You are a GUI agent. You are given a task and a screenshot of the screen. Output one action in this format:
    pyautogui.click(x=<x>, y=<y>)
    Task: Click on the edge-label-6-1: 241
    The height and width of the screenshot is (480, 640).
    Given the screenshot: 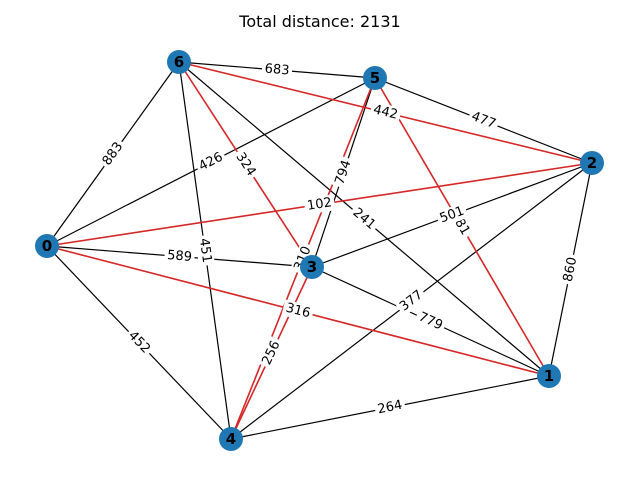 What is the action you would take?
    pyautogui.click(x=364, y=219)
    